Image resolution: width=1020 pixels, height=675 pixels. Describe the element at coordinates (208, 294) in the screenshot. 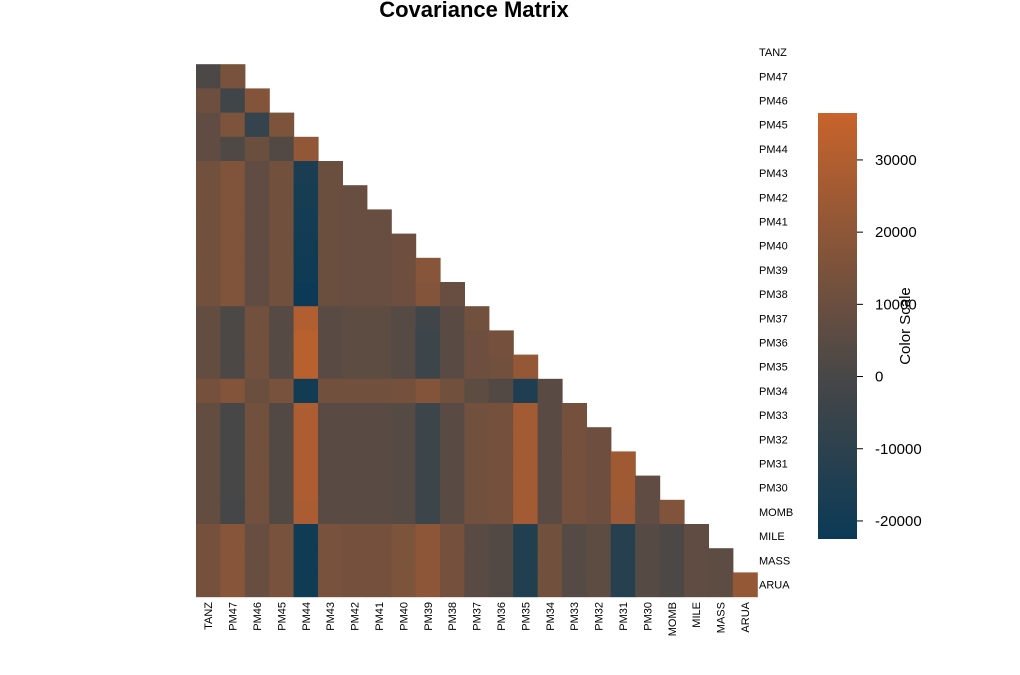

I see `heatmap-cell-pm38-tanz` at that location.